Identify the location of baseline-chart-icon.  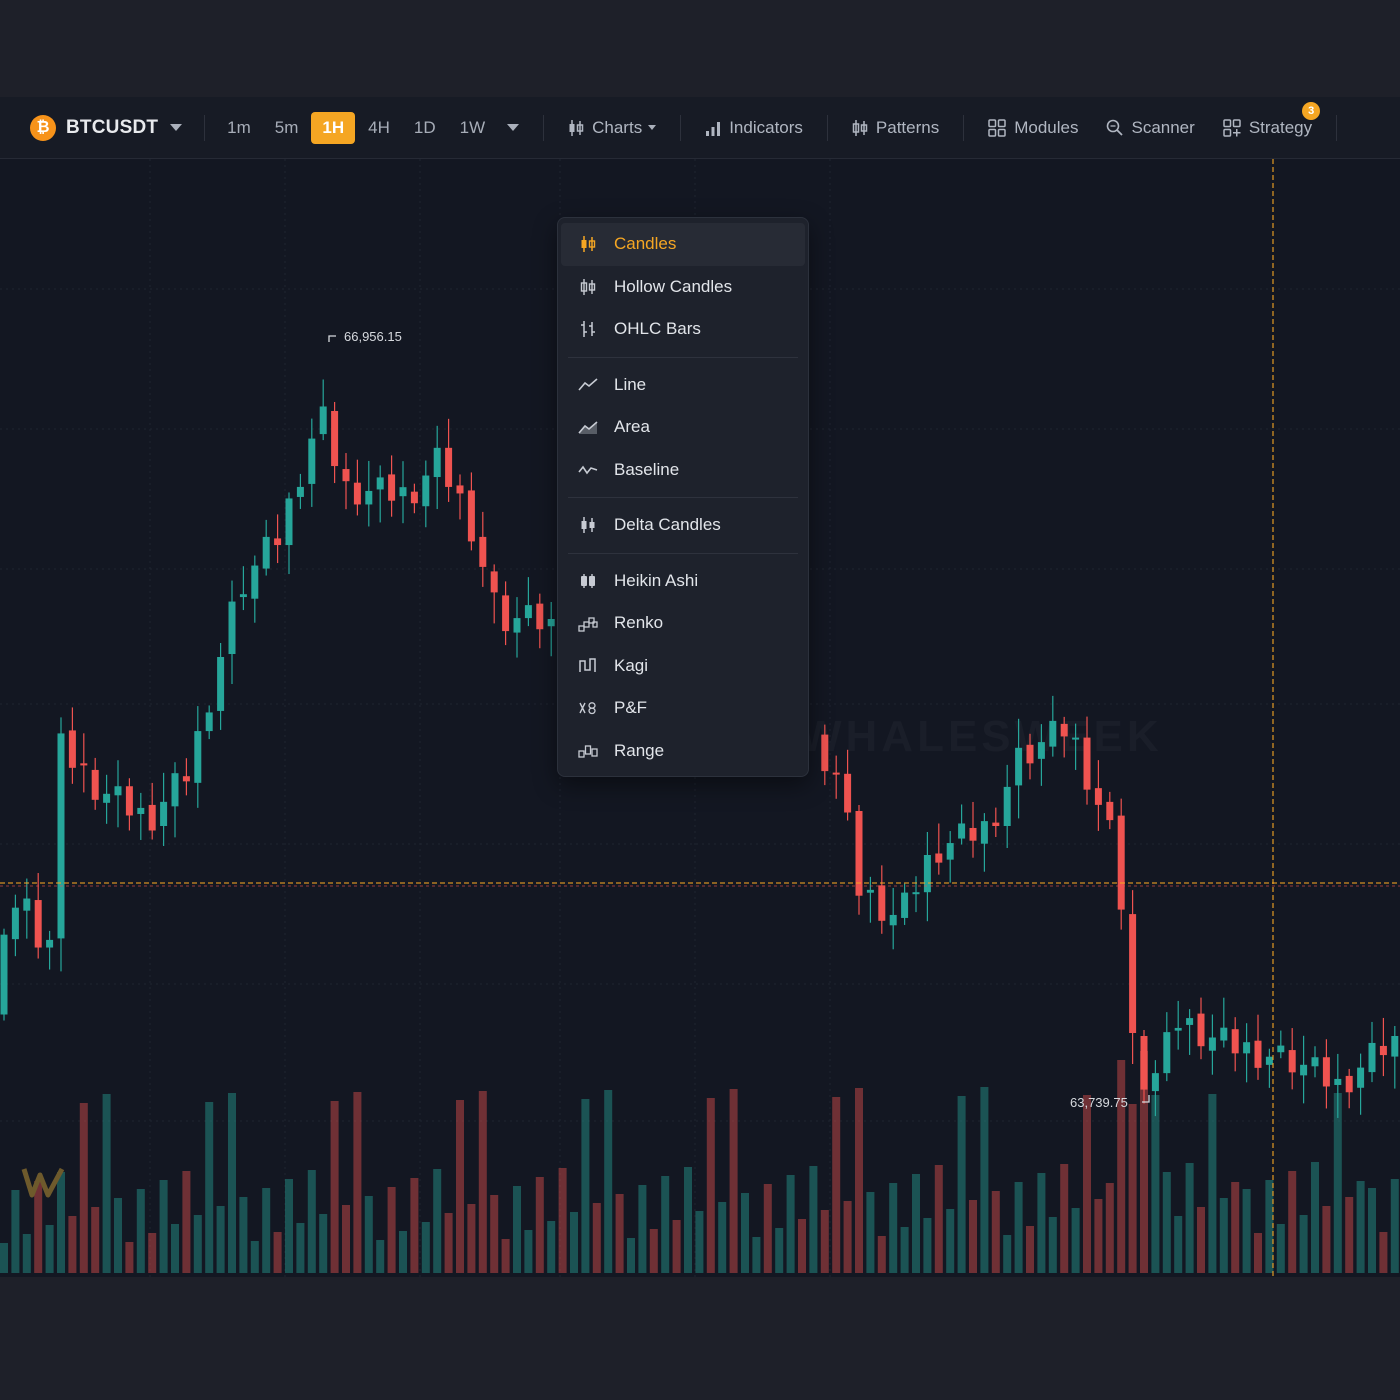
(588, 470).